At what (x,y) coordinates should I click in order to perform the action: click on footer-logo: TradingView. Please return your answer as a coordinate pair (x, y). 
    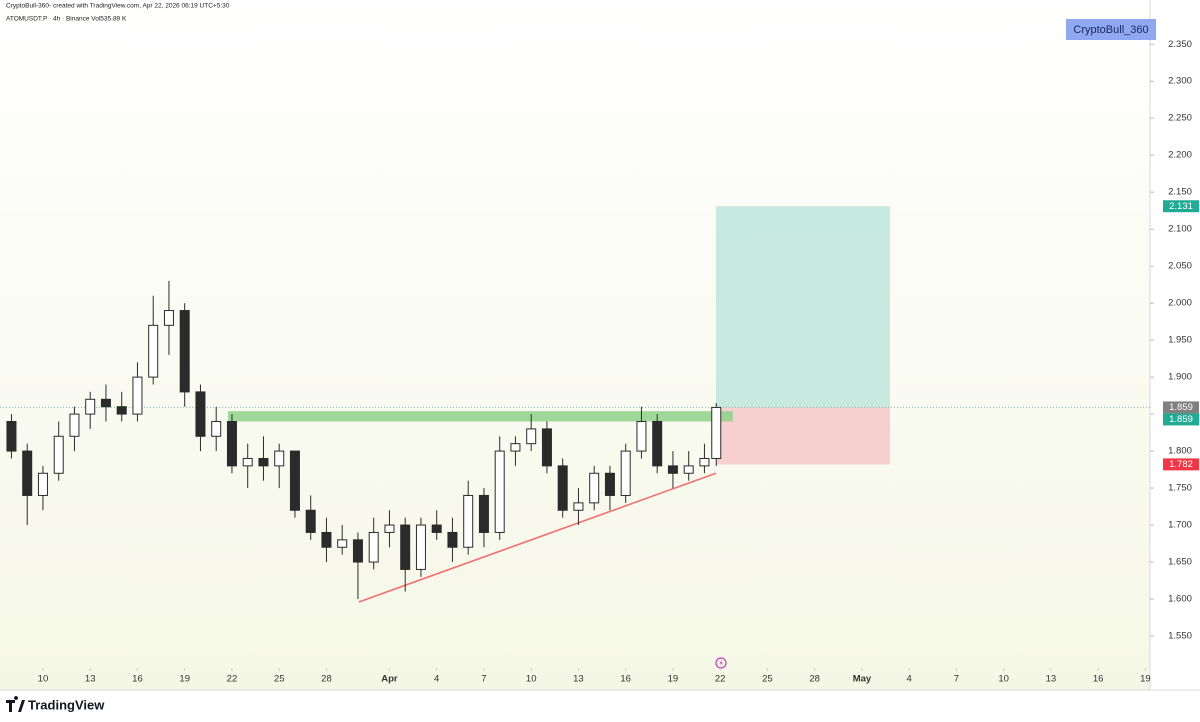
    Looking at the image, I should click on (55, 704).